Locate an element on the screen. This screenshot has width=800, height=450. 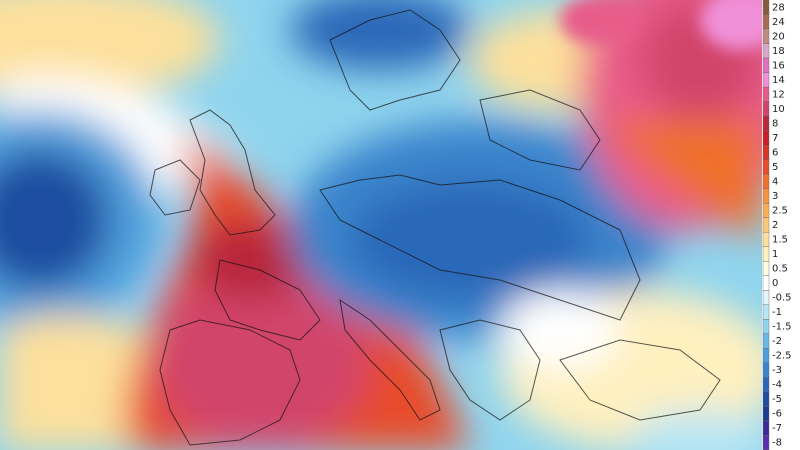
legend-label: 2.5 is located at coordinates (780, 210).